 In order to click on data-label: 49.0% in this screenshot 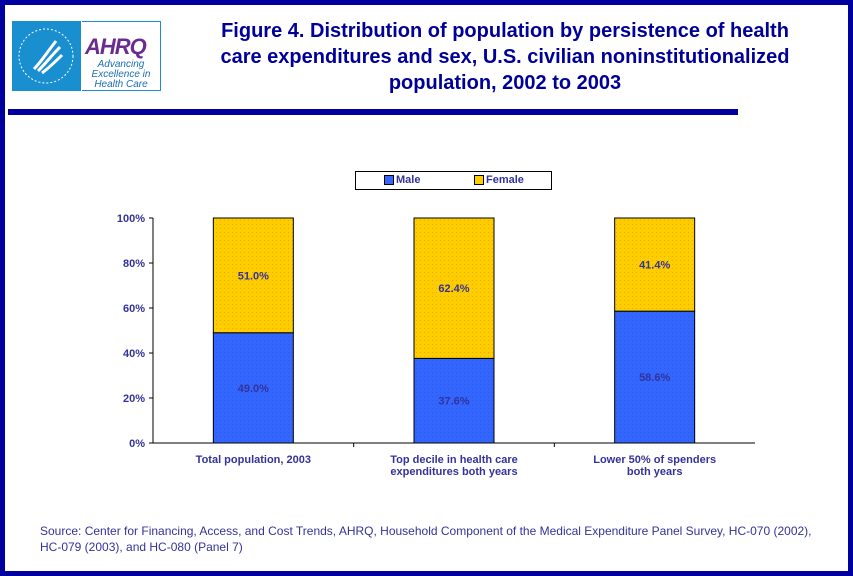, I will do `click(253, 389)`.